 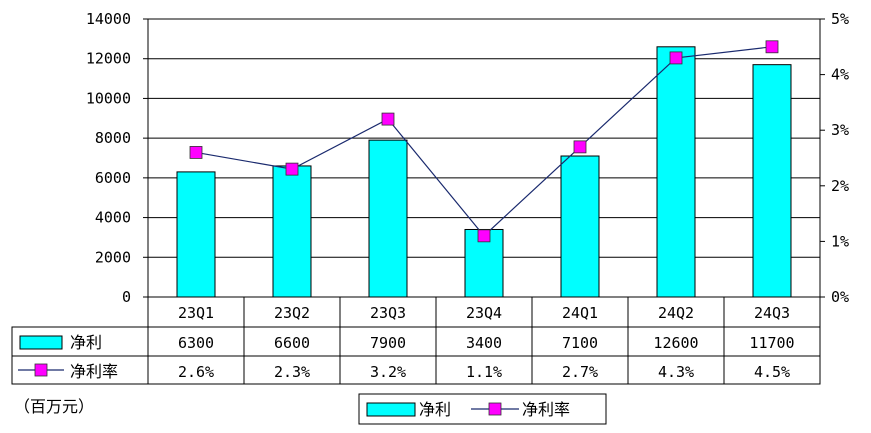 I want to click on x-tick-label: 24Q2, so click(x=676, y=313).